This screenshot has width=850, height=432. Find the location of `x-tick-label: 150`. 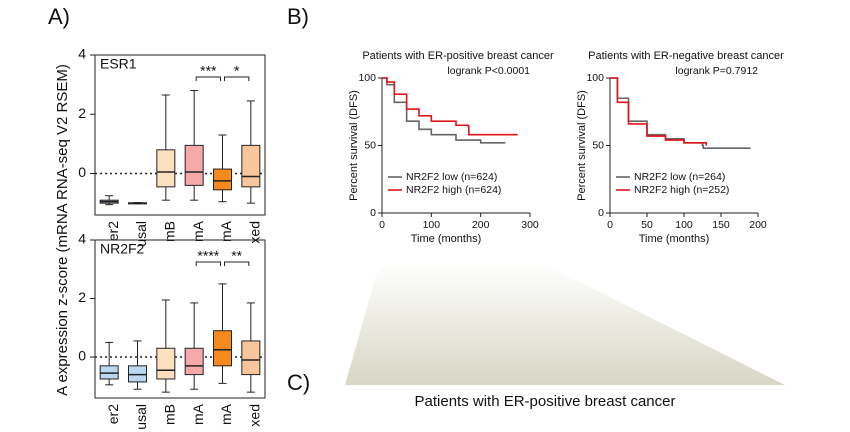

x-tick-label: 150 is located at coordinates (721, 225).